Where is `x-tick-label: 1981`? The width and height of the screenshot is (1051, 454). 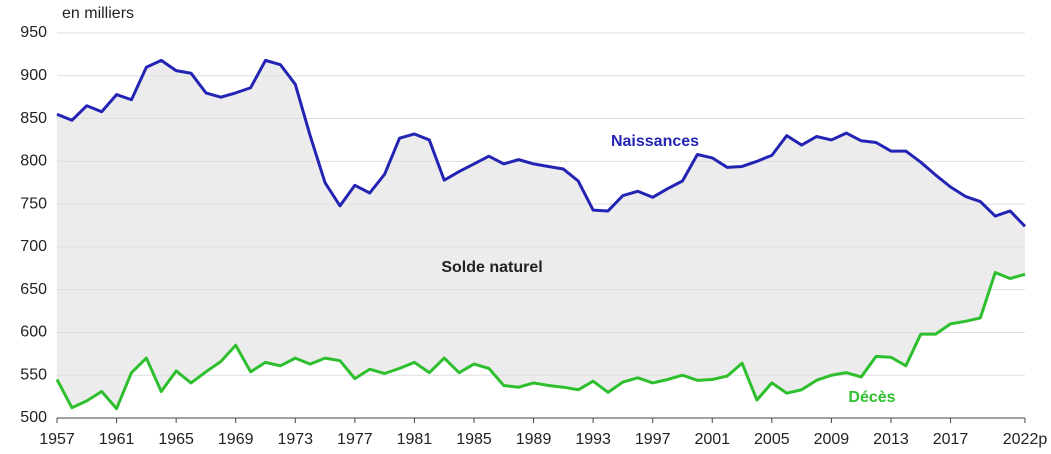 x-tick-label: 1981 is located at coordinates (415, 439).